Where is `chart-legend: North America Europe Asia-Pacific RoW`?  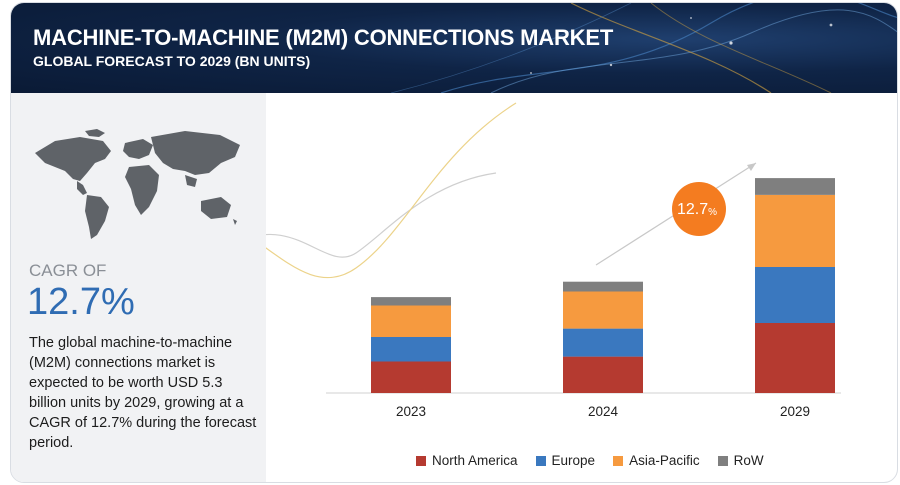
chart-legend: North America Europe Asia-Pacific RoW is located at coordinates (590, 460).